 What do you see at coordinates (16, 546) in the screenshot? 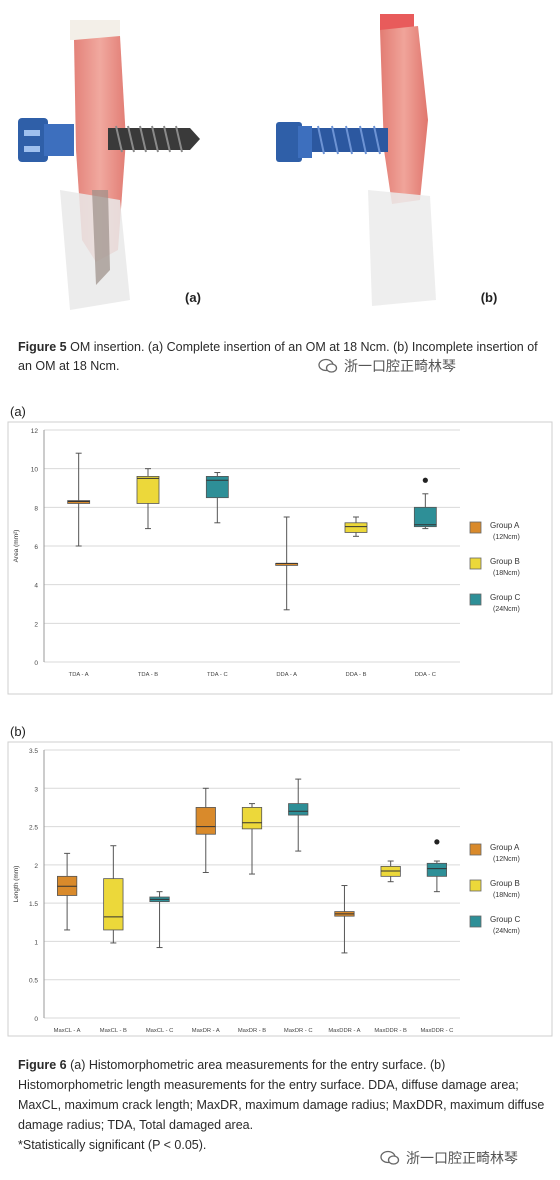
I see `y-axis-label: Area (mm²)` at bounding box center [16, 546].